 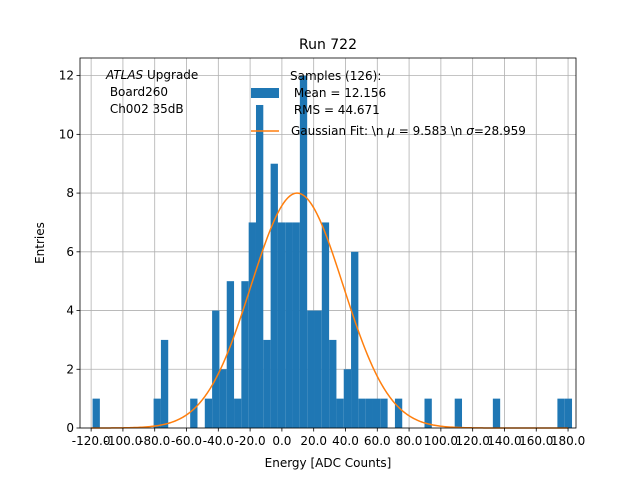 I want to click on y-tick-label: 10, so click(x=66, y=134).